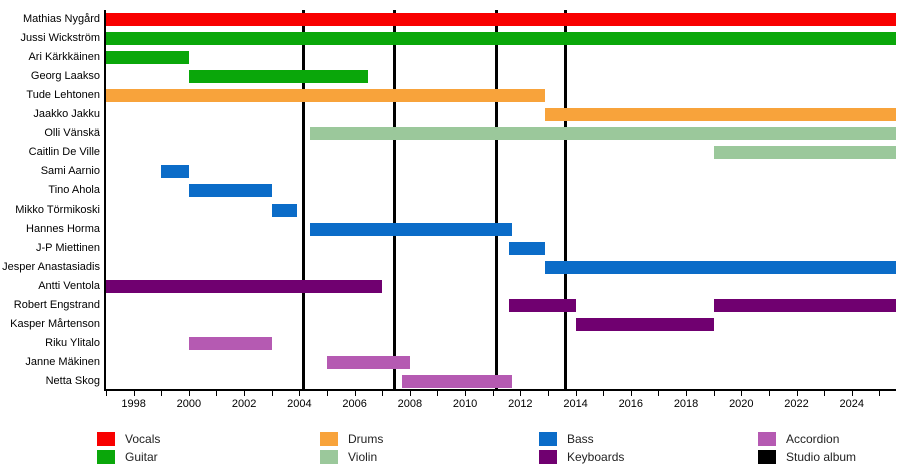  I want to click on legend-swatch-vocals, so click(106, 439).